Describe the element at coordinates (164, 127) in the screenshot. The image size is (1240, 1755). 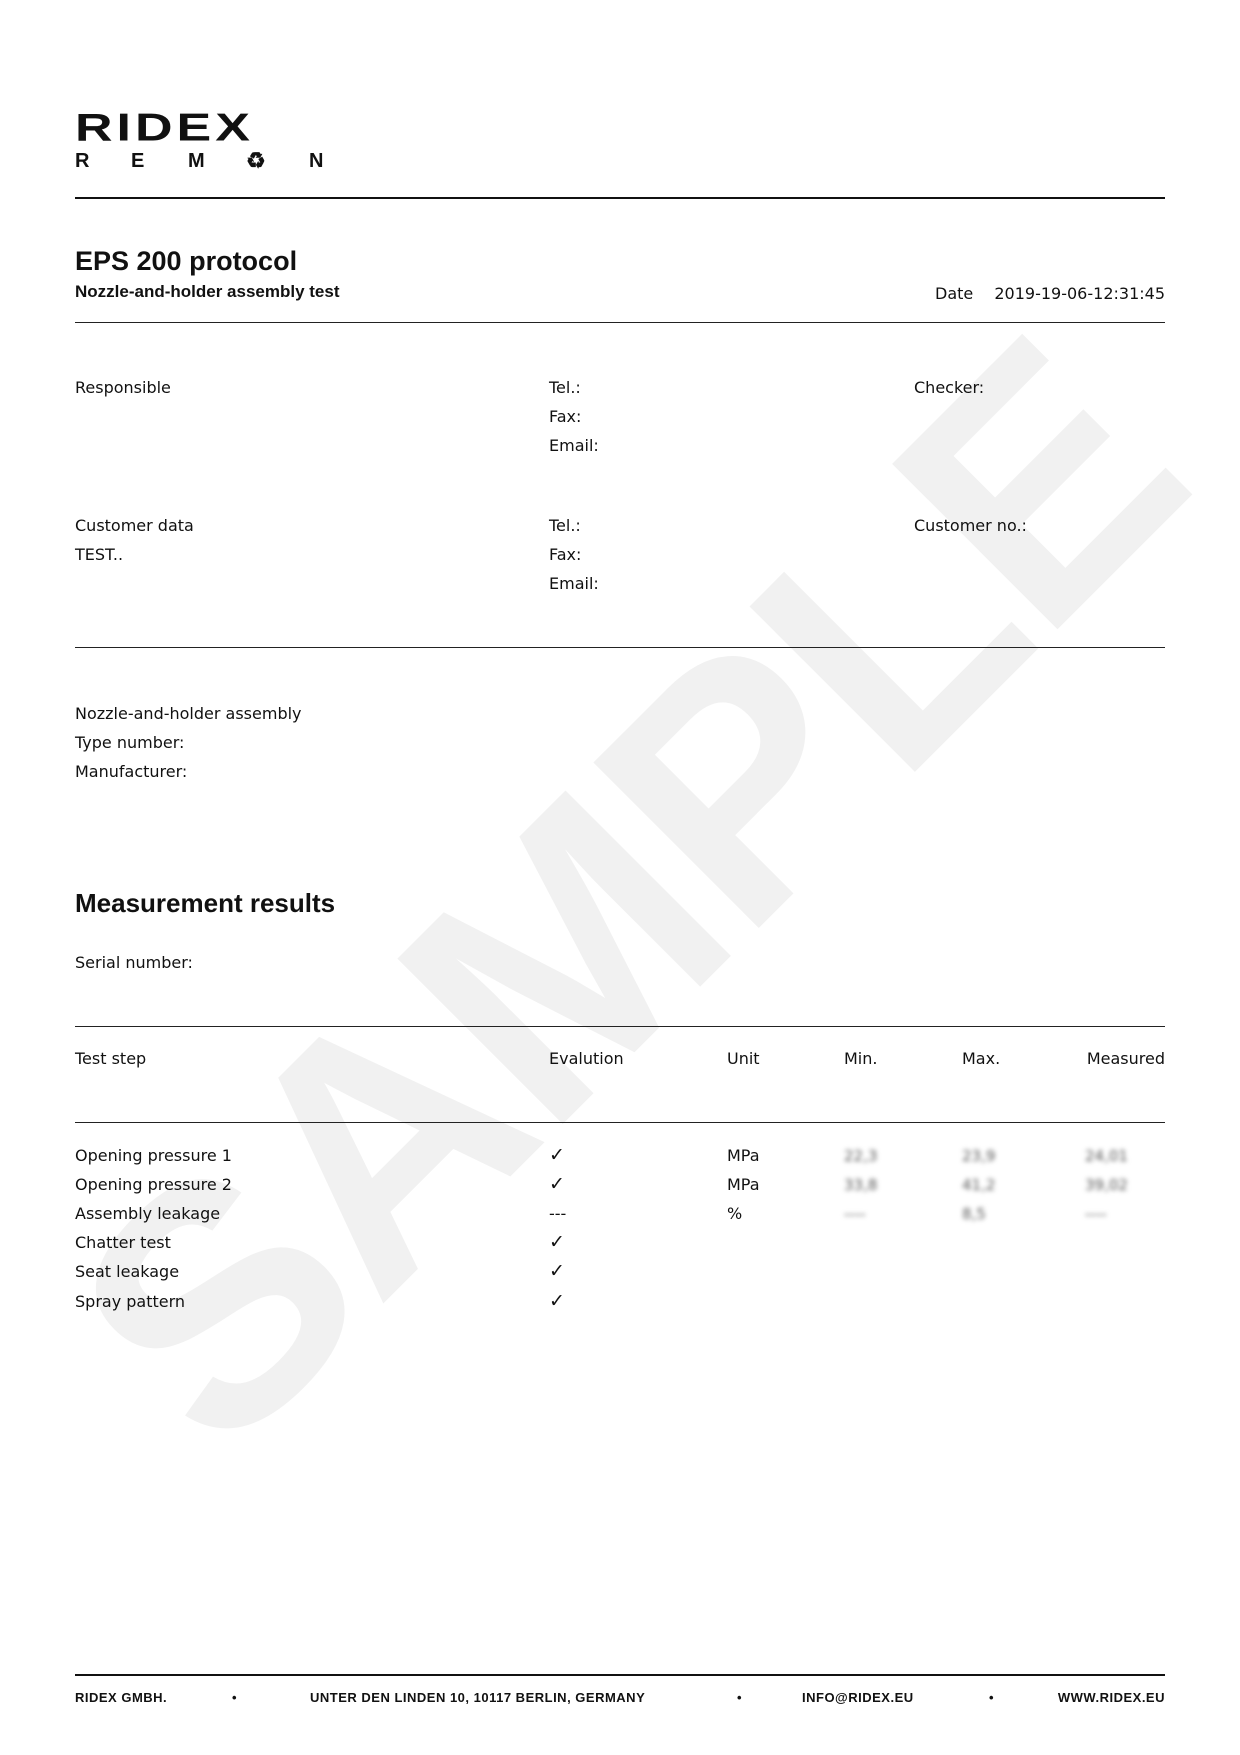
I see `logo-brand: RIDEX` at that location.